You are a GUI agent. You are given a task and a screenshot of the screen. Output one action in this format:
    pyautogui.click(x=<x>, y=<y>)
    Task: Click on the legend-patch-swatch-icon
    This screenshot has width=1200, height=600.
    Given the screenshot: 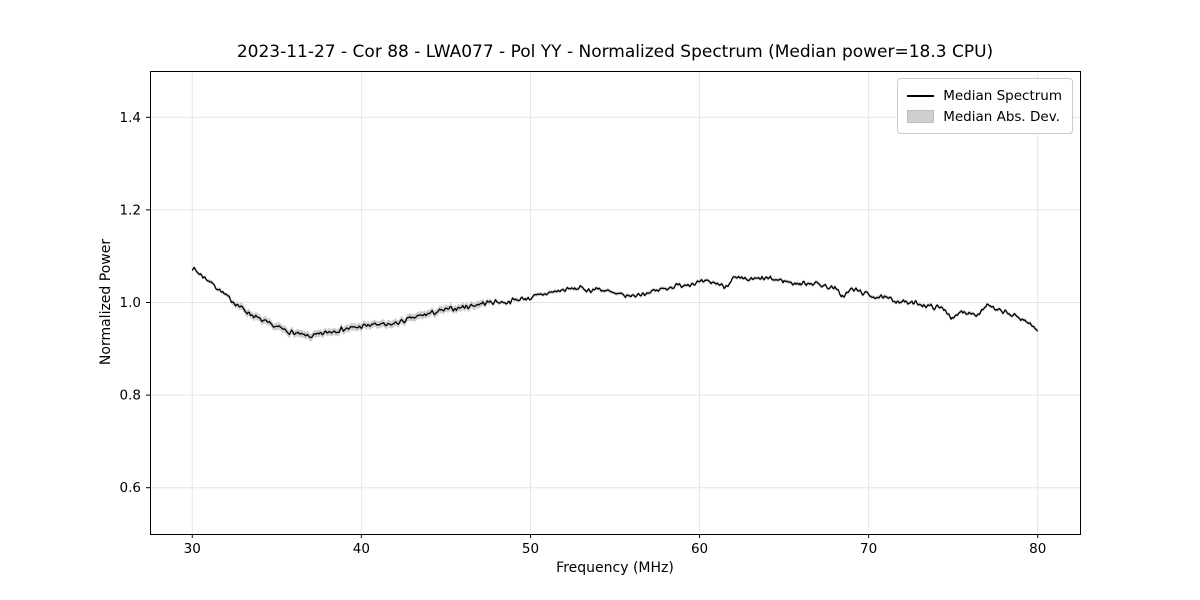 What is the action you would take?
    pyautogui.click(x=921, y=116)
    